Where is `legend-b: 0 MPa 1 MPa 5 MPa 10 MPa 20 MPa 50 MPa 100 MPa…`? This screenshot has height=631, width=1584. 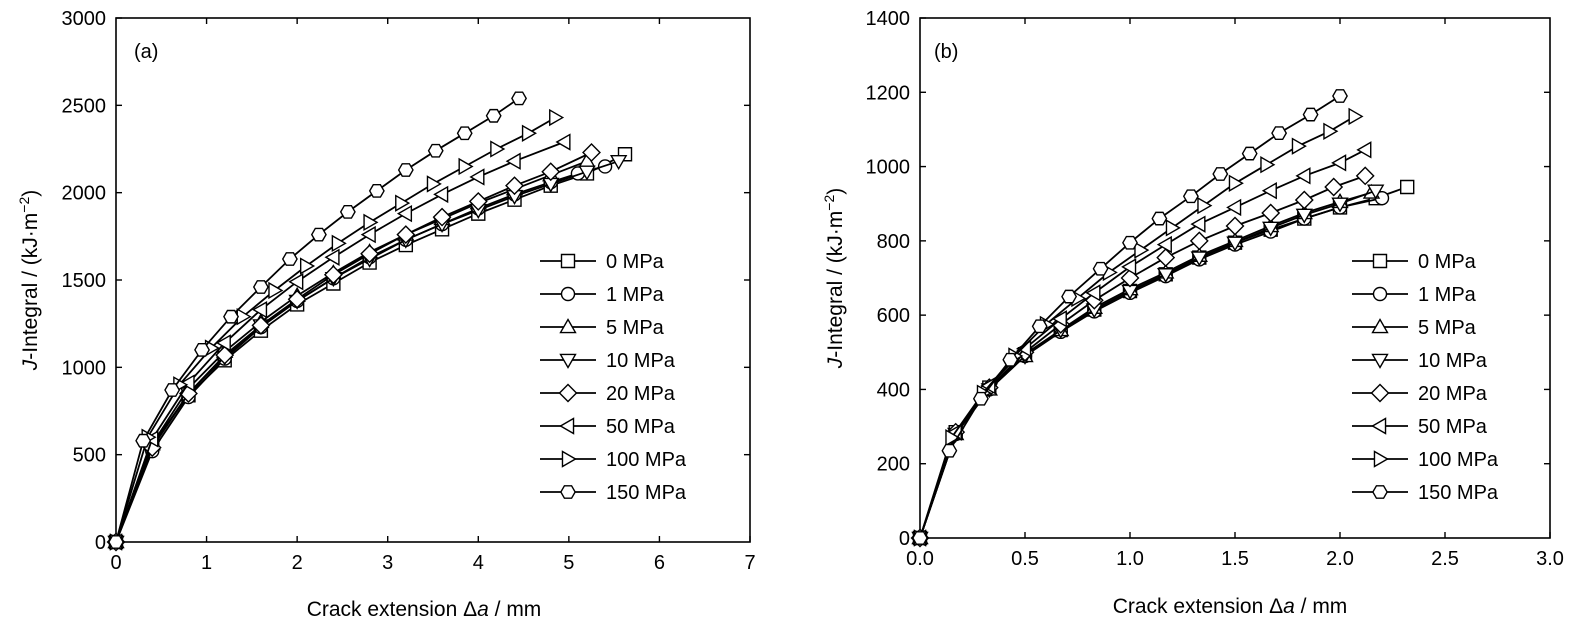
legend-b: 0 MPa 1 MPa 5 MPa 10 MPa 20 MPa 50 MPa 100 MPa… is located at coordinates (1425, 377).